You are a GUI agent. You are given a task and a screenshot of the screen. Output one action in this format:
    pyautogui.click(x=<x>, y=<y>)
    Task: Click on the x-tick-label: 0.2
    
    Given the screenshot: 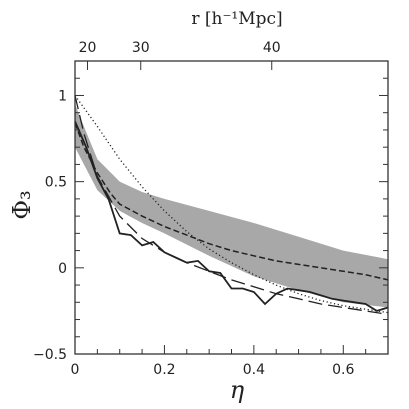 What is the action you would take?
    pyautogui.click(x=164, y=370)
    